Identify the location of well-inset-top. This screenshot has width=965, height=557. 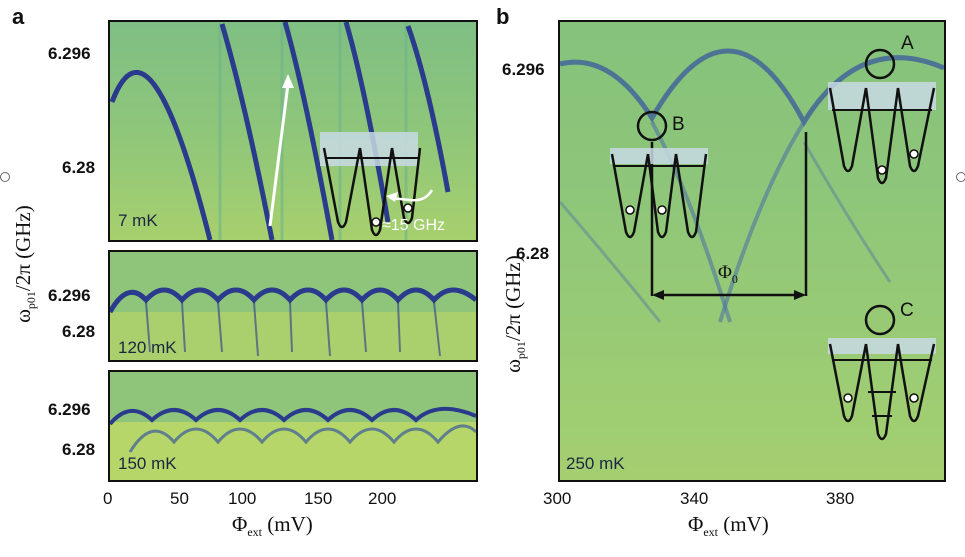
(371, 184).